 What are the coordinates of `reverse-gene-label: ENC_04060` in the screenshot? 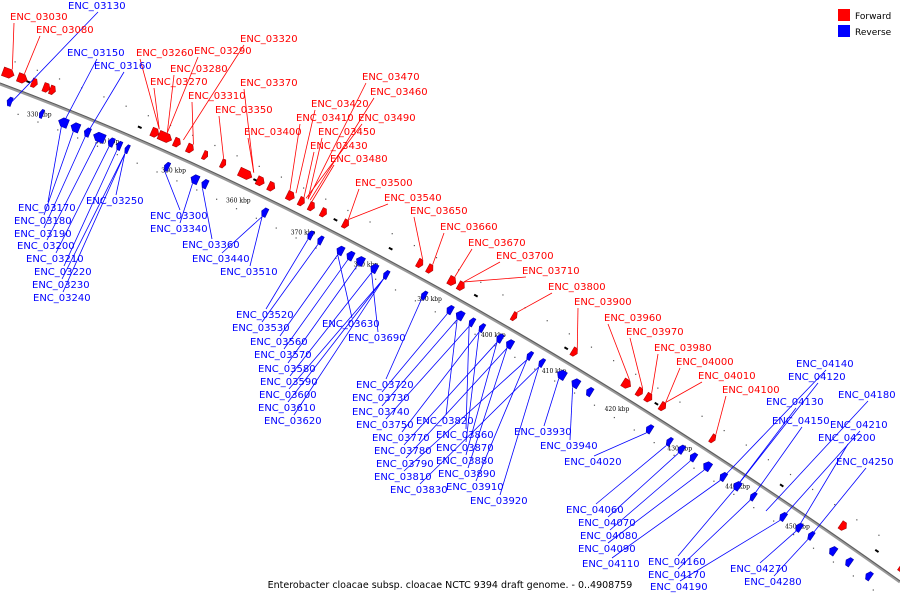 It's located at (595, 510).